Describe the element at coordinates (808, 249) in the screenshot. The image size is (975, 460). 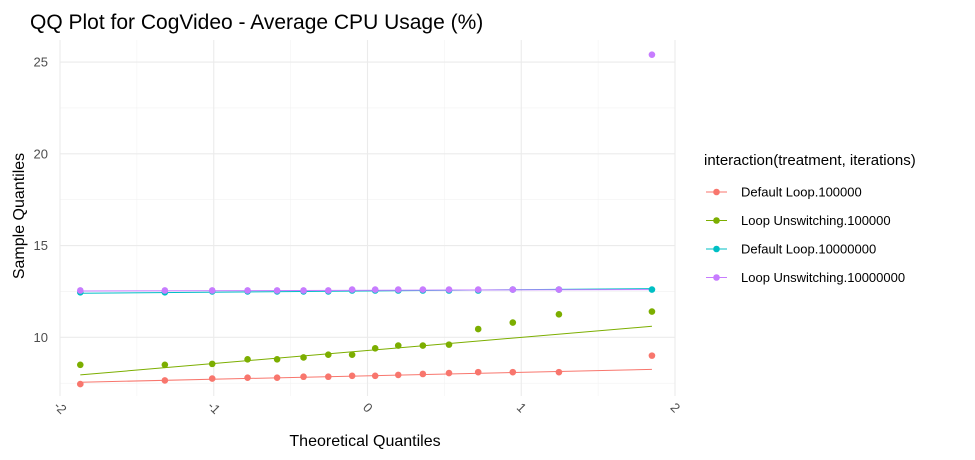
I see `legend-label: Default Loop.10000000` at that location.